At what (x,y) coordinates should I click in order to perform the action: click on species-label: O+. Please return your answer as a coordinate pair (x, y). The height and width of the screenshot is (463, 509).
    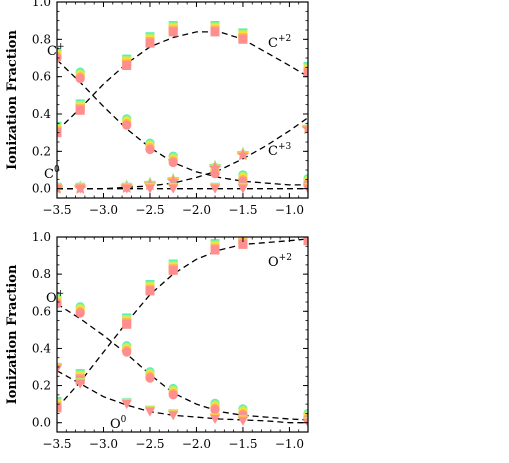
    Looking at the image, I should click on (55, 297).